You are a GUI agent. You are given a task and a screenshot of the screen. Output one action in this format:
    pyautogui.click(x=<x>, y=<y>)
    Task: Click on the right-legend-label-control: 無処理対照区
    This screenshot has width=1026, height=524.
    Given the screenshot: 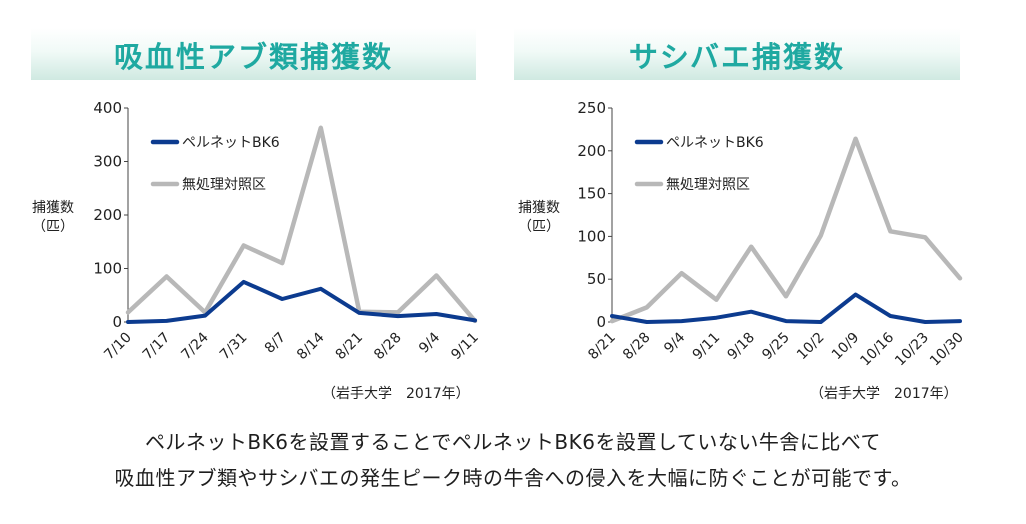 What is the action you would take?
    pyautogui.click(x=708, y=185)
    